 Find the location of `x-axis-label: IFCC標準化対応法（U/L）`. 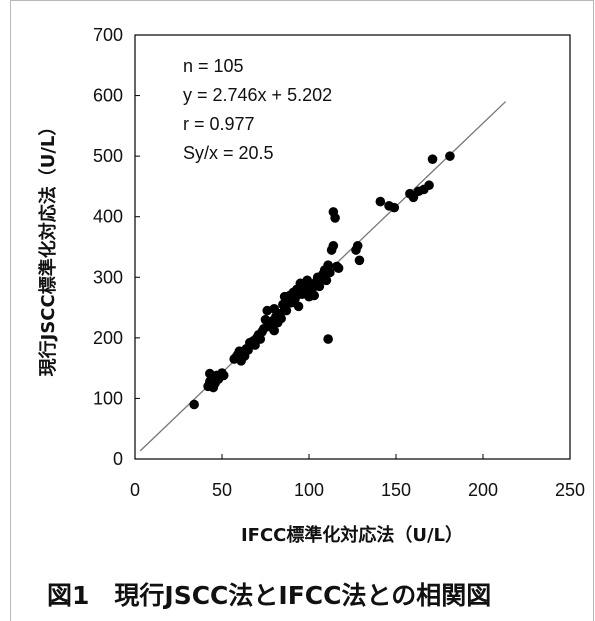

x-axis-label: IFCC標準化対応法（U/L） is located at coordinates (352, 535).